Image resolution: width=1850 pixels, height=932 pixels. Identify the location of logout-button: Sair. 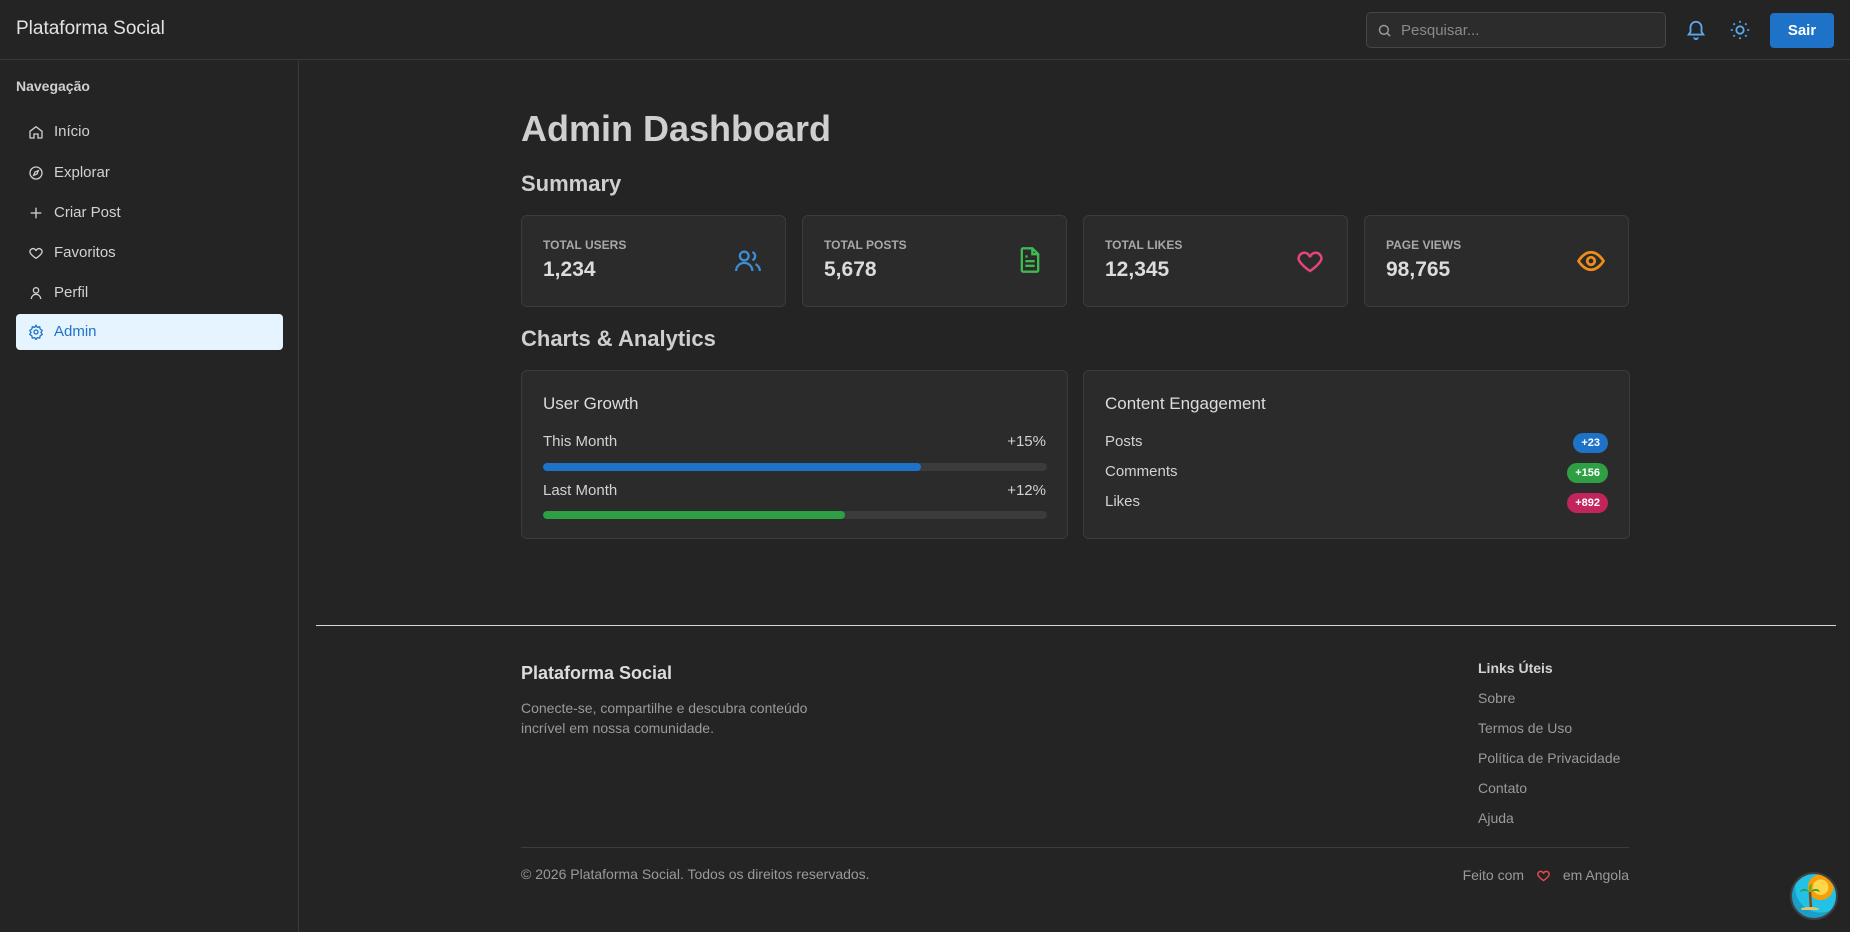
(1802, 30).